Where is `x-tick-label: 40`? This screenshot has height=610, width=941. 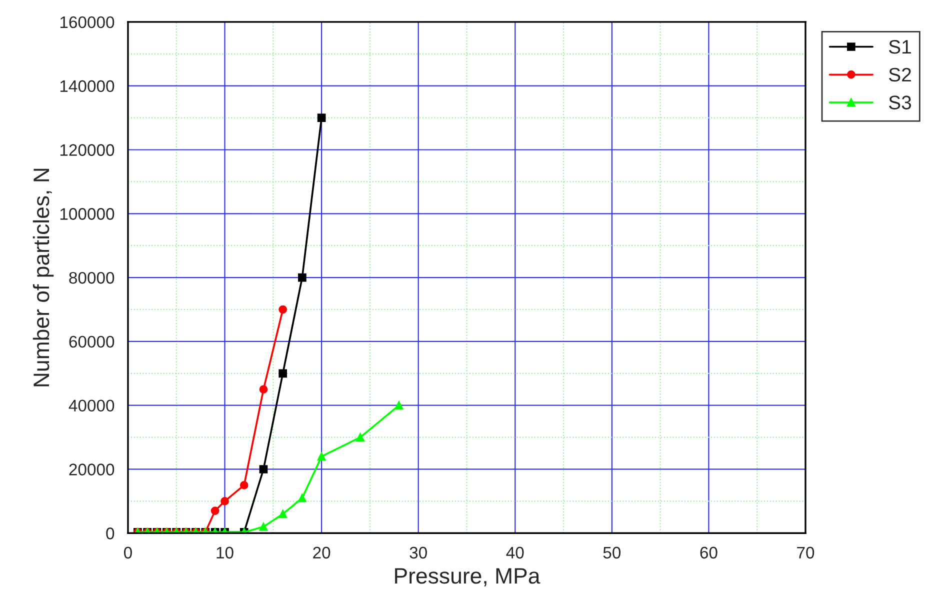 x-tick-label: 40 is located at coordinates (515, 552).